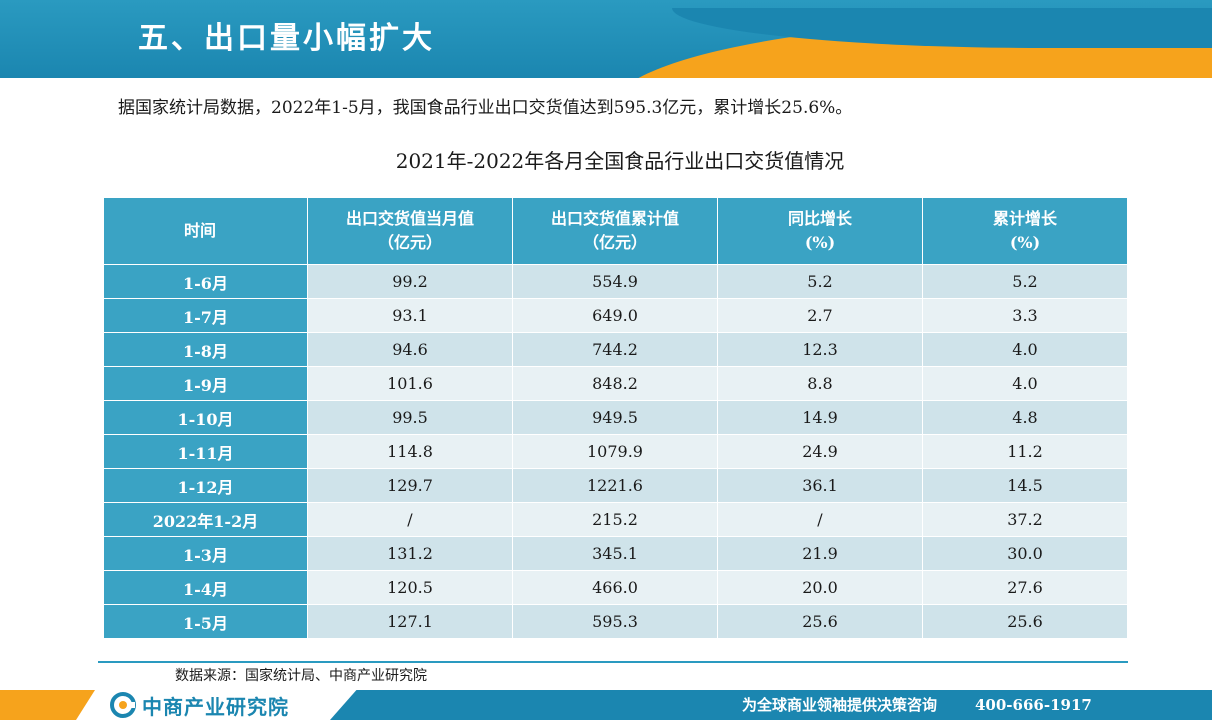 The image size is (1212, 720). What do you see at coordinates (205, 281) in the screenshot?
I see `cell-period: 1-6月` at bounding box center [205, 281].